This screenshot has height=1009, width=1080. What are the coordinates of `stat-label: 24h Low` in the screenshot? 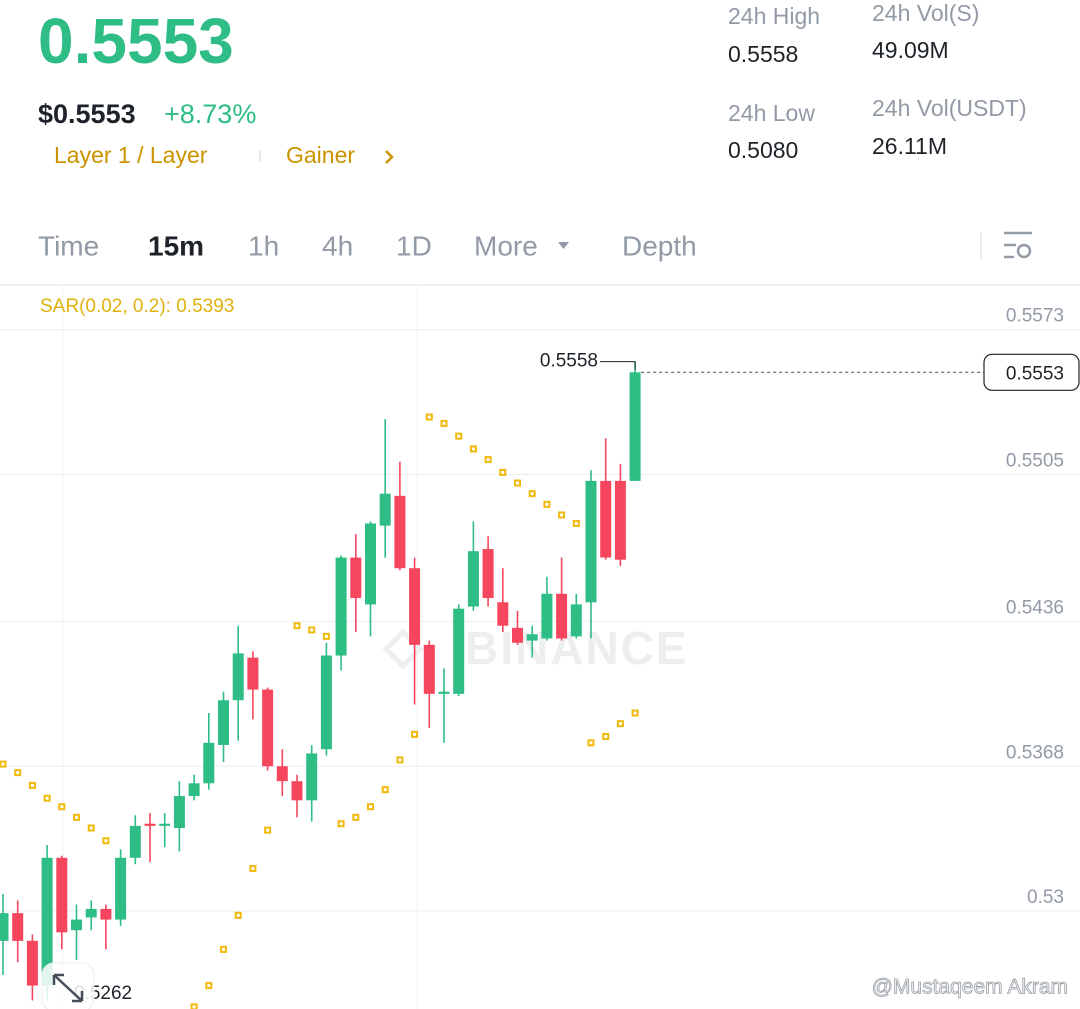 It's located at (771, 113).